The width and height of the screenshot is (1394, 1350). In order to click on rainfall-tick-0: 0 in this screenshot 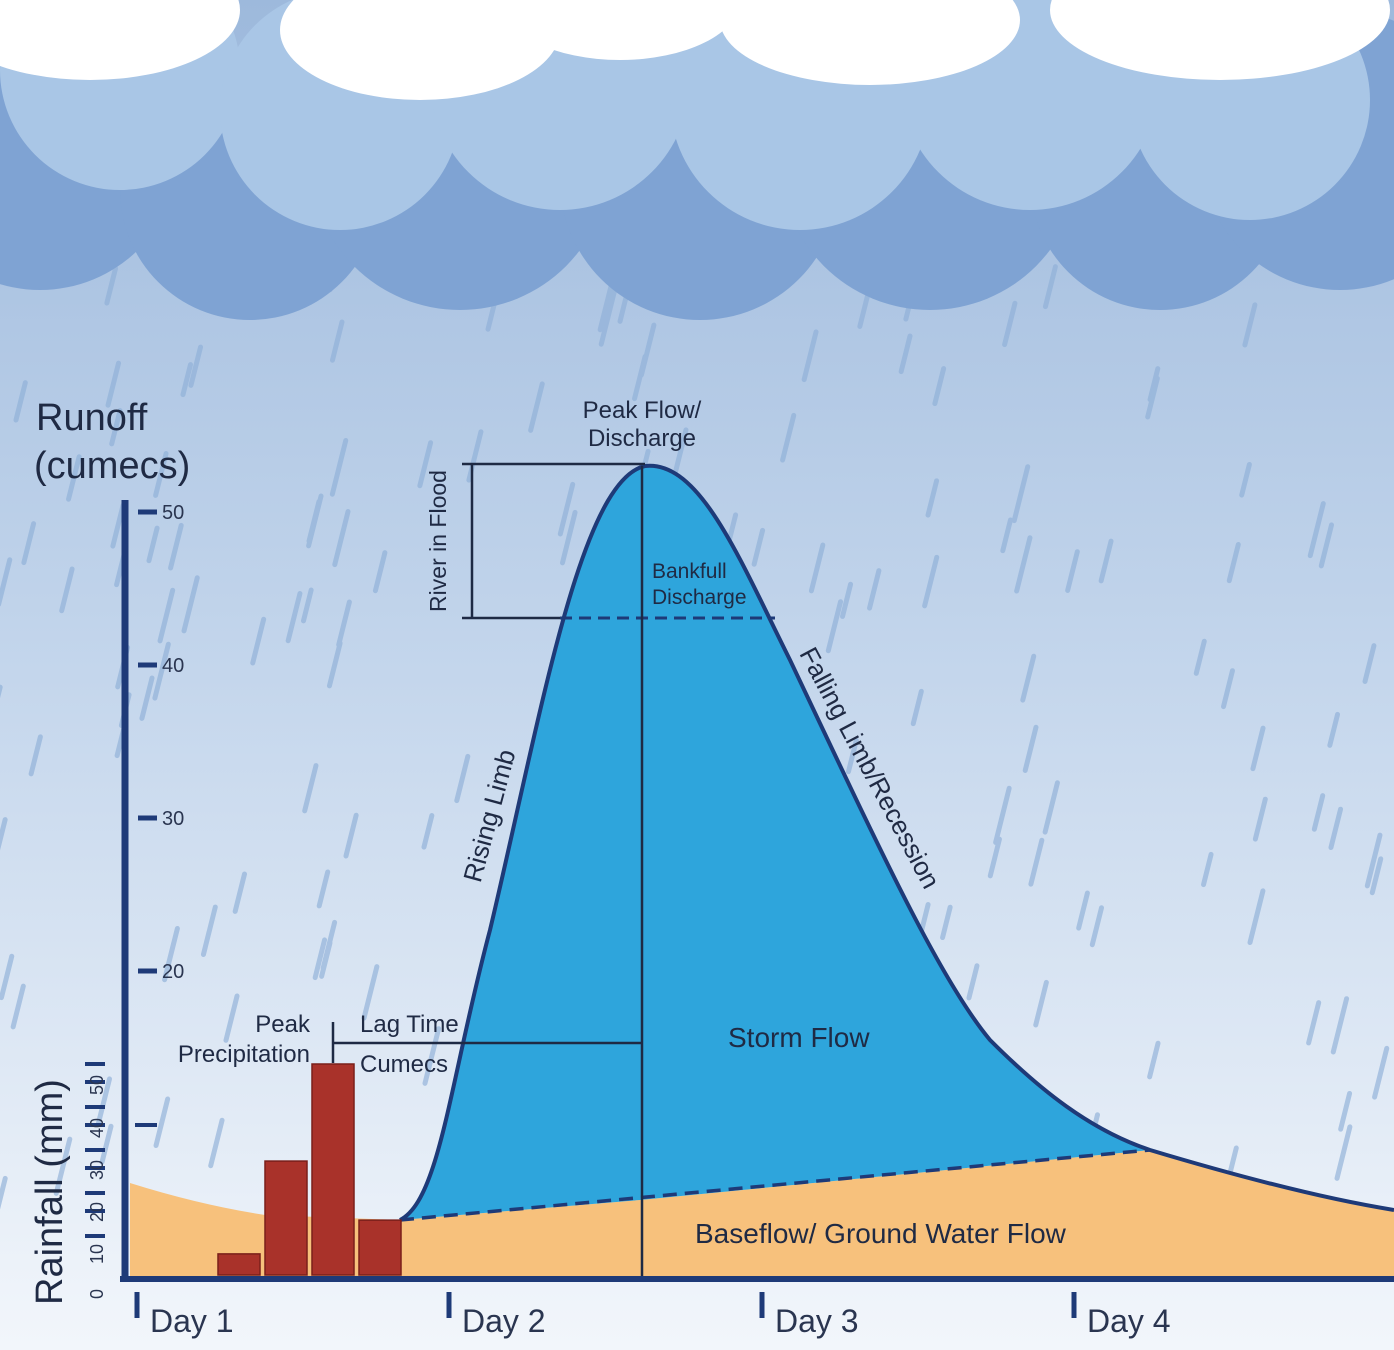, I will do `click(97, 1294)`.